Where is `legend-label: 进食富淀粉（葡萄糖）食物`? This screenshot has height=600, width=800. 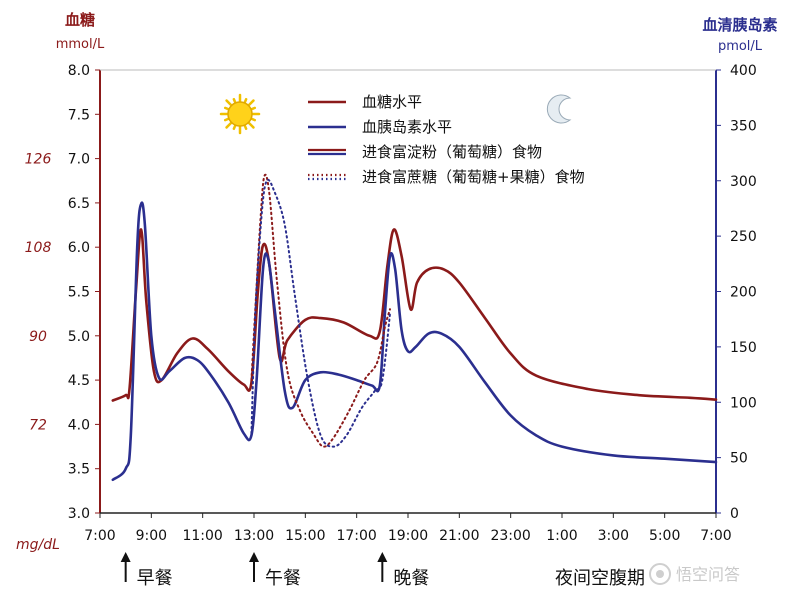
legend-label: 进食富淀粉（葡萄糖）食物 is located at coordinates (452, 152).